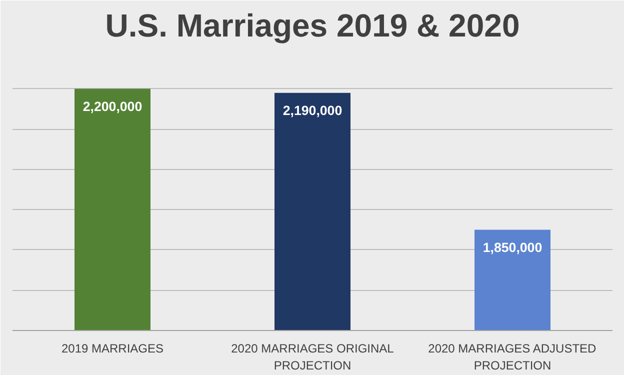 The image size is (624, 375). Describe the element at coordinates (312, 110) in the screenshot. I see `data-label: 2,190,000` at that location.